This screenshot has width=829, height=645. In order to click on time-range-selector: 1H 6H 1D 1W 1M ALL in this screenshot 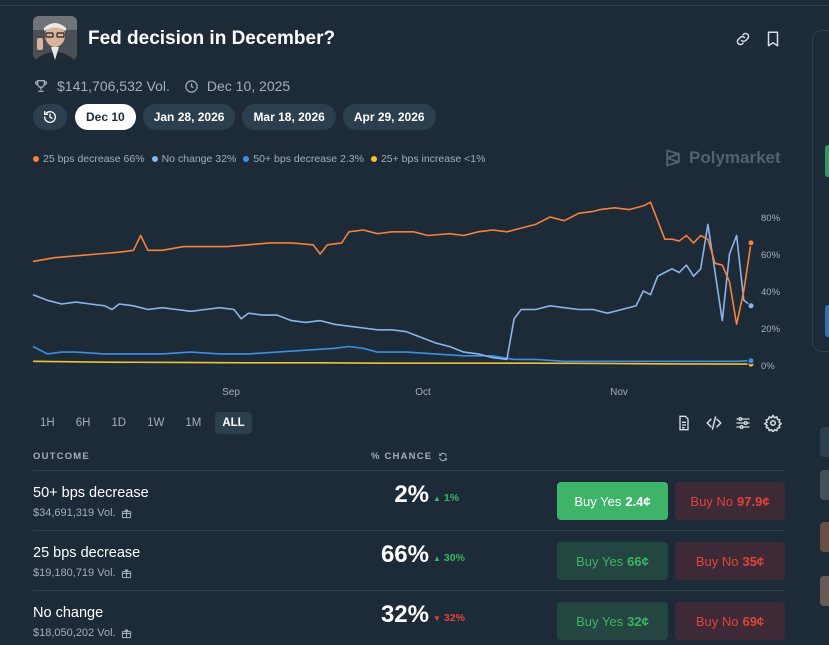, I will do `click(146, 423)`.